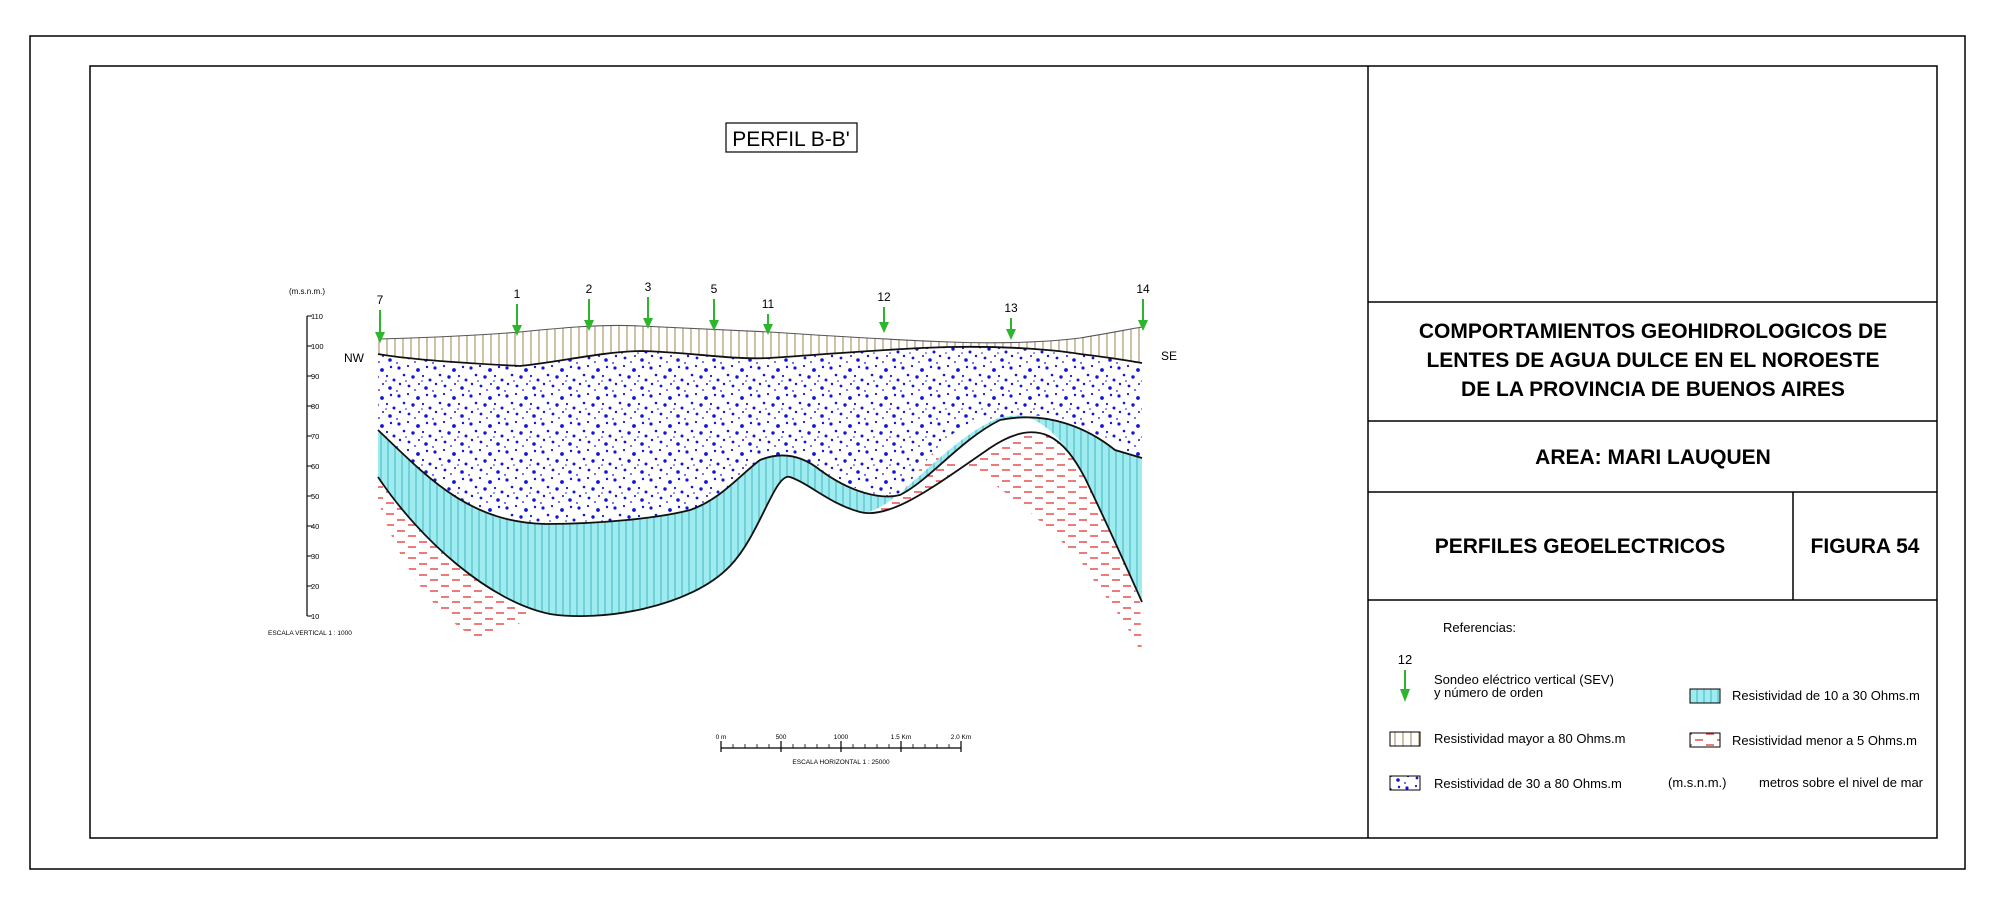 This screenshot has height=910, width=2000. What do you see at coordinates (310, 633) in the screenshot?
I see `vertical-scale-label: ESCALA VERTICAL 1 : 1000` at bounding box center [310, 633].